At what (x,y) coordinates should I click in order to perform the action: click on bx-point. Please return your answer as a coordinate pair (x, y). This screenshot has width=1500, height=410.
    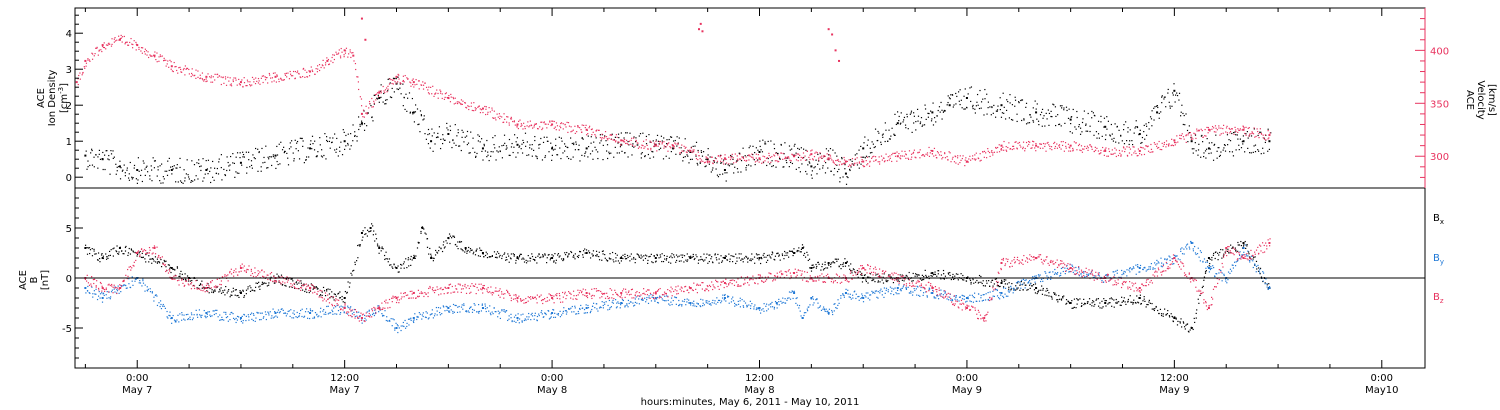
    Looking at the image, I should click on (517, 258).